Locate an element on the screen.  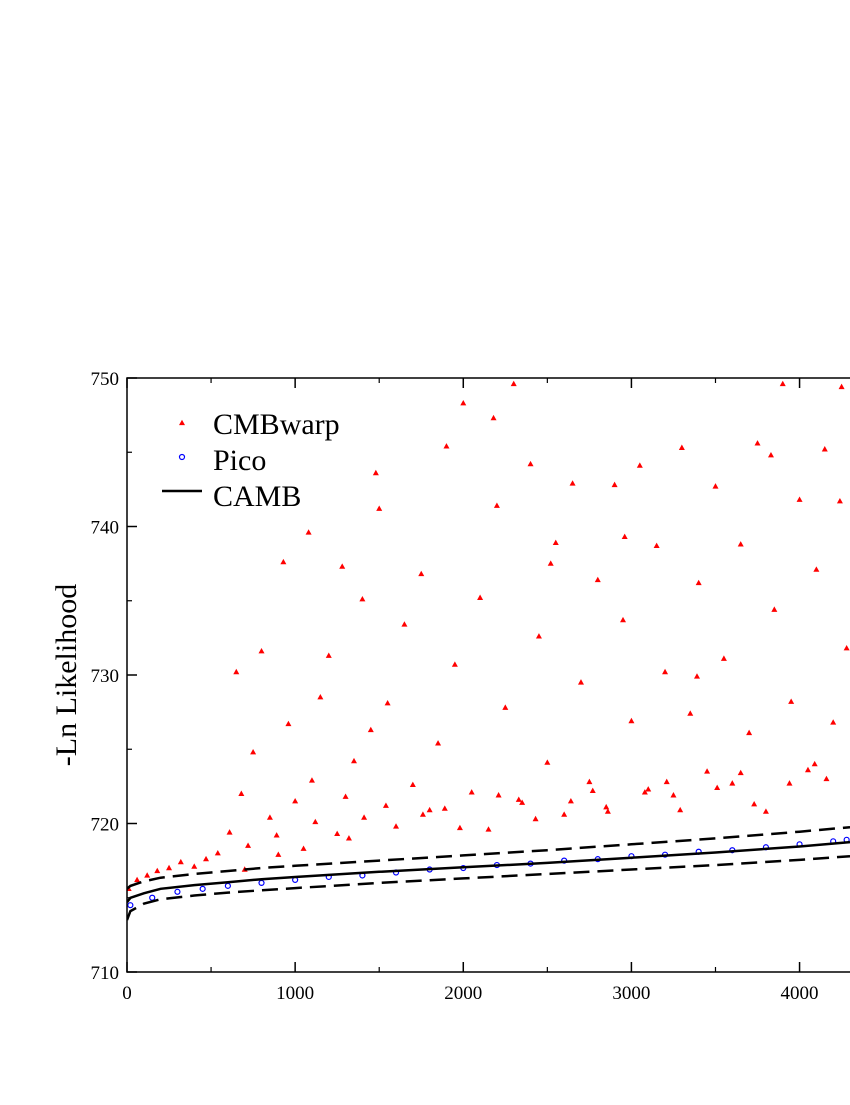
y-axis-title: -Ln Likelihood is located at coordinates (66, 675).